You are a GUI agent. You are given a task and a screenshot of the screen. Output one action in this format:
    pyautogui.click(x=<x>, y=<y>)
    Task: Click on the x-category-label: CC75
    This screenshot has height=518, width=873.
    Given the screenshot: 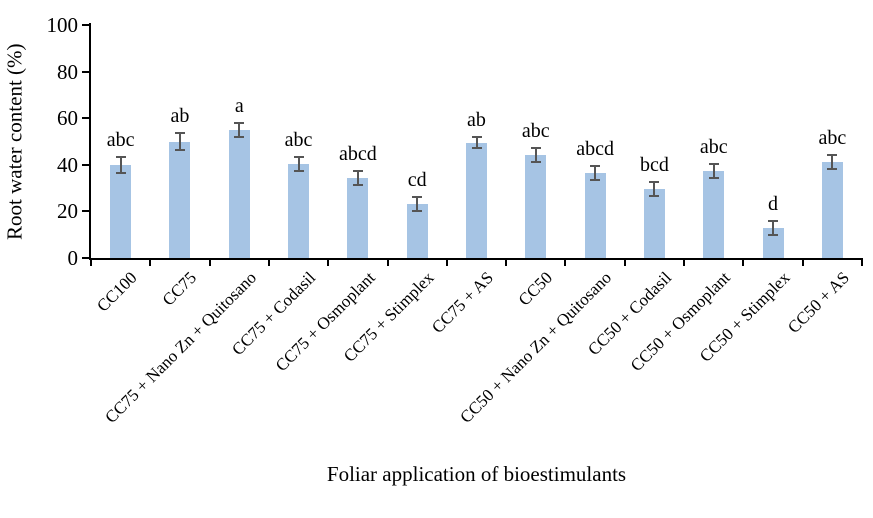 What is the action you would take?
    pyautogui.click(x=179, y=289)
    